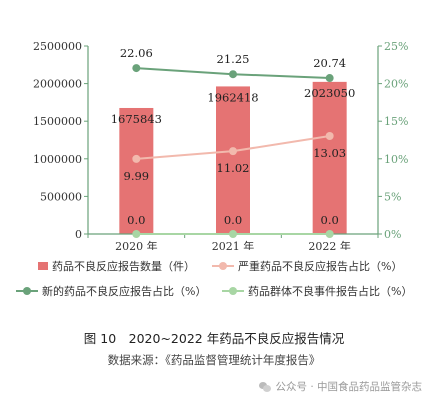 The image size is (428, 402). I want to click on legend-item-serious-ratio: 严重药品不良反应报告占比（%）, so click(307, 266).